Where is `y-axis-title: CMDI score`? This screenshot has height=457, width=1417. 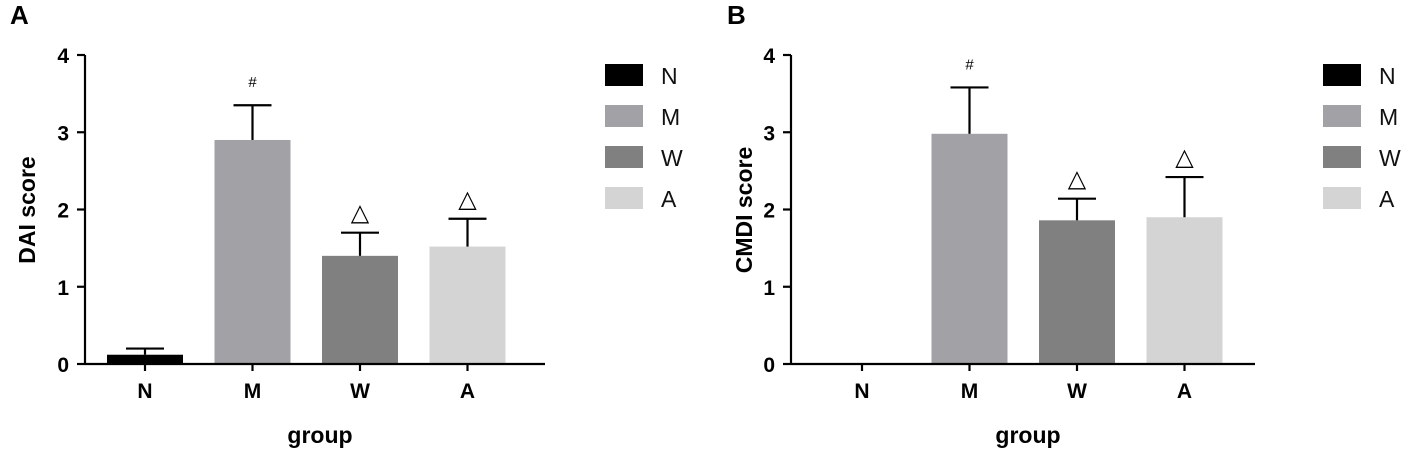
y-axis-title: CMDI score is located at coordinates (744, 210).